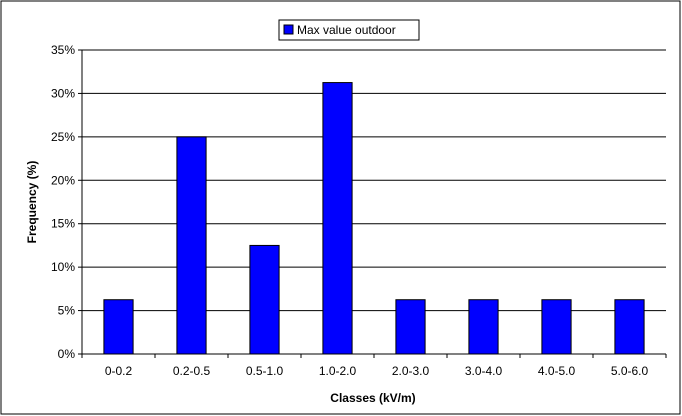  I want to click on y-axis-title: Frequency (%), so click(32, 202).